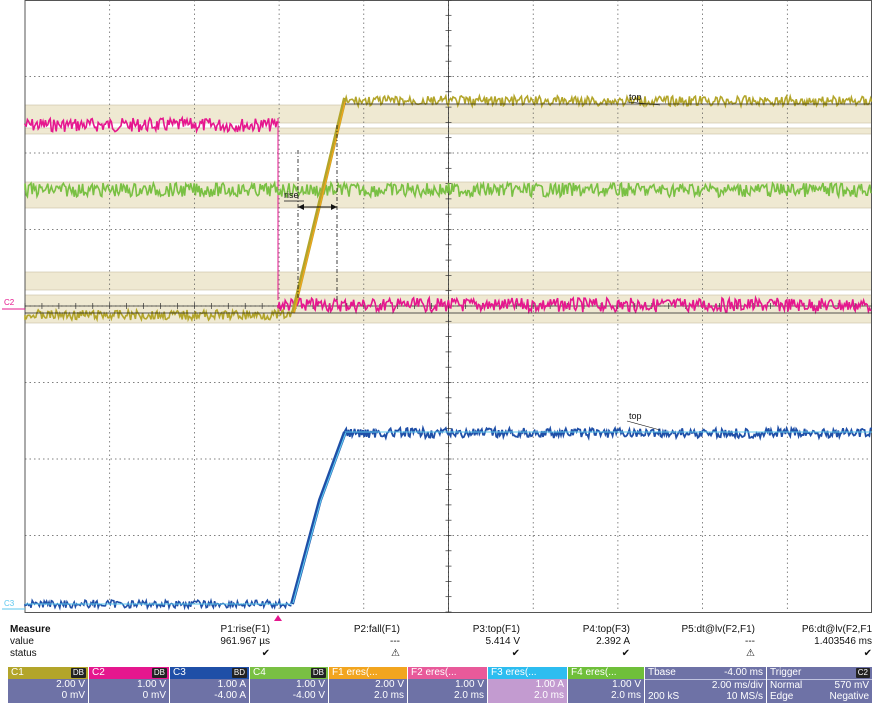  What do you see at coordinates (30, 629) in the screenshot?
I see `measure-title: Measure` at bounding box center [30, 629].